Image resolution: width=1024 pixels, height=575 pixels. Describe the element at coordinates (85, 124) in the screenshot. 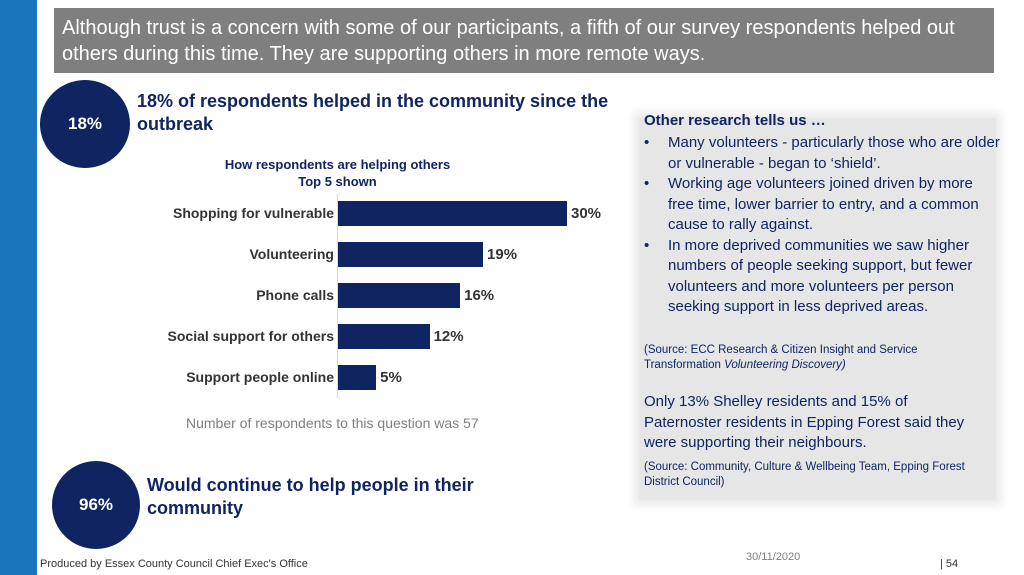

I see `stat-badge-18: 18%` at that location.